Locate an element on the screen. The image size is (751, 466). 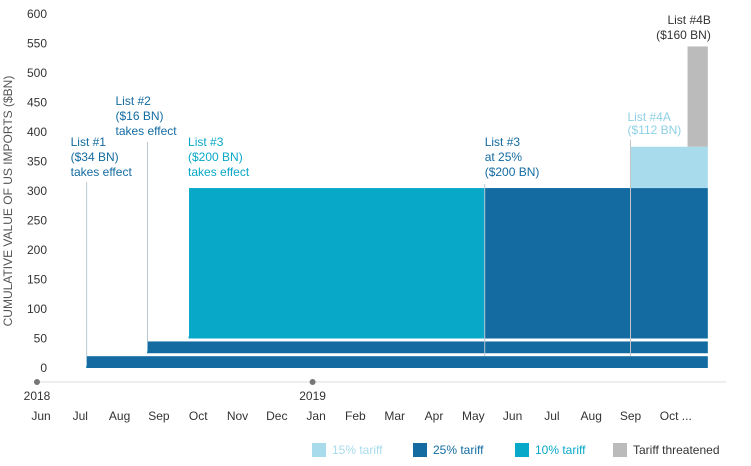
y-tick-label: 550 is located at coordinates (37, 44).